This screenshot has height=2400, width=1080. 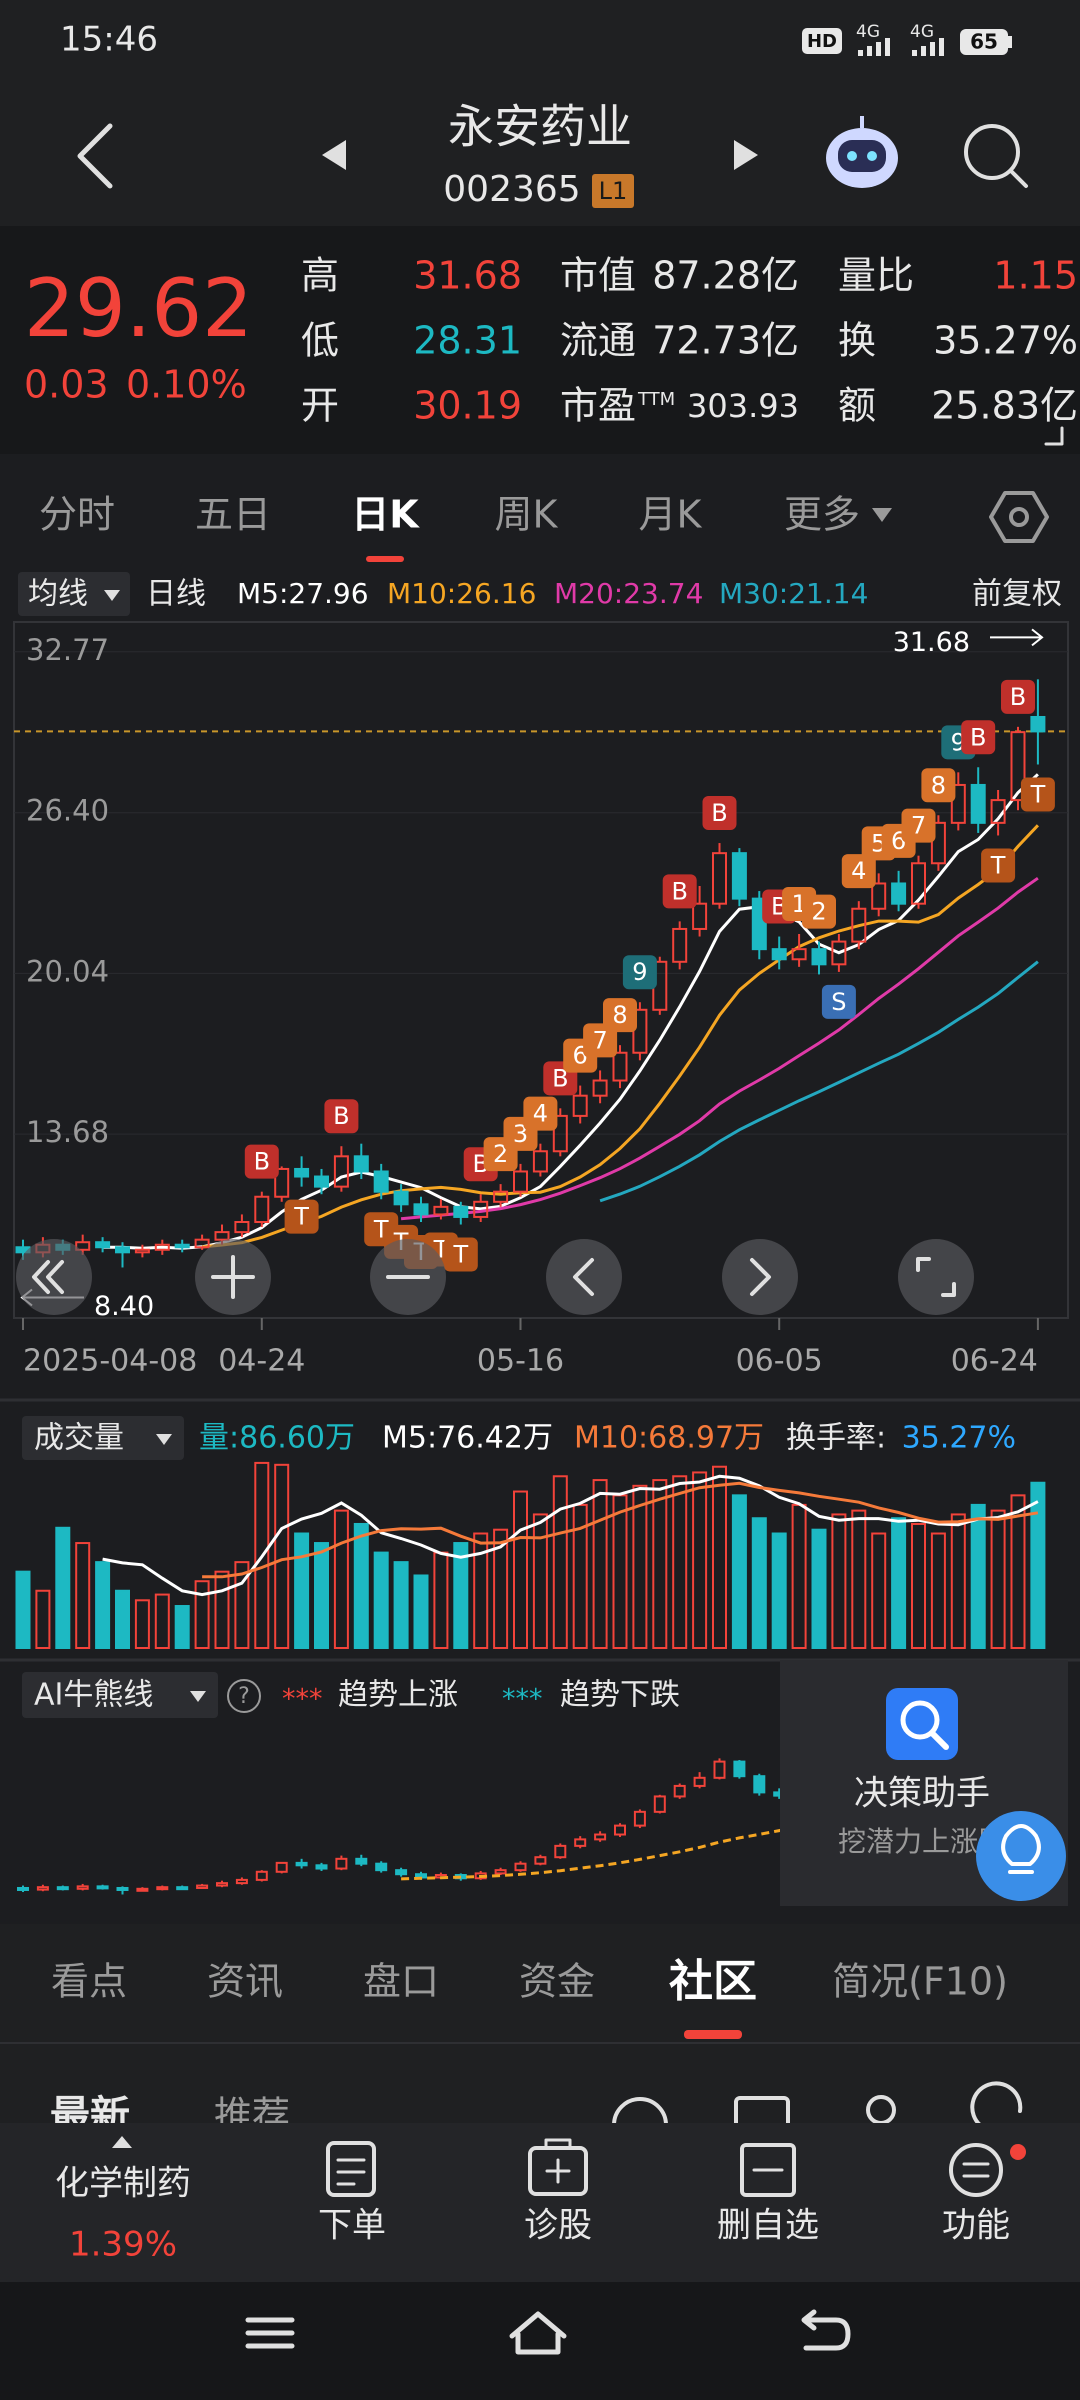 What do you see at coordinates (584, 1277) in the screenshot?
I see `scroll-left` at bounding box center [584, 1277].